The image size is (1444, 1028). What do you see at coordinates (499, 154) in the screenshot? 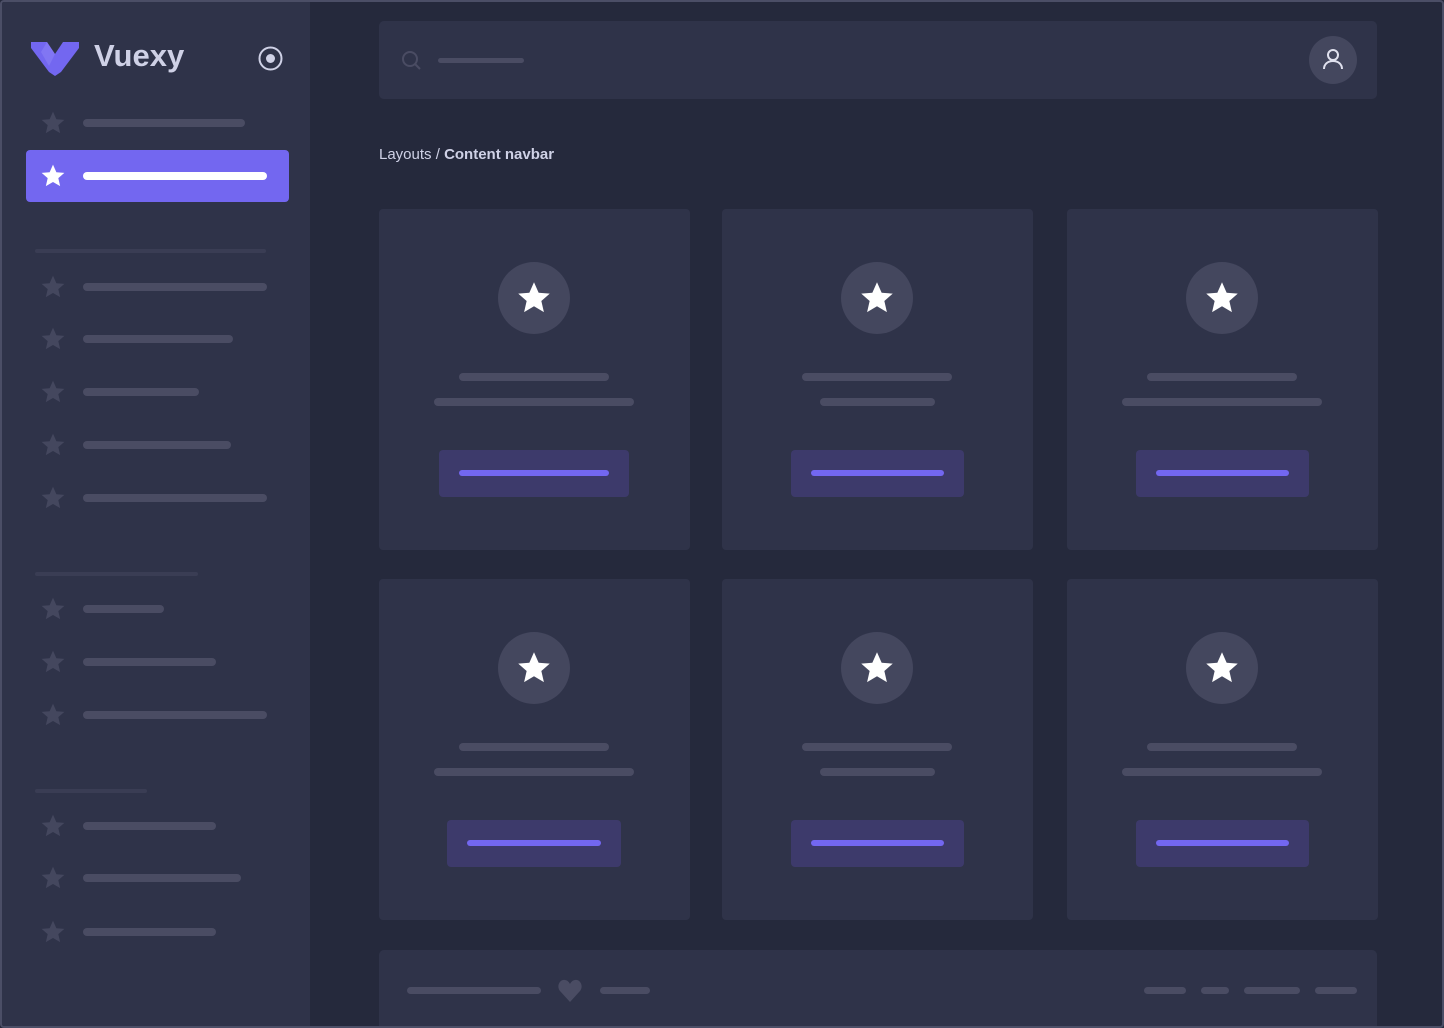
I see `breadcrumb-current: Content navbar` at bounding box center [499, 154].